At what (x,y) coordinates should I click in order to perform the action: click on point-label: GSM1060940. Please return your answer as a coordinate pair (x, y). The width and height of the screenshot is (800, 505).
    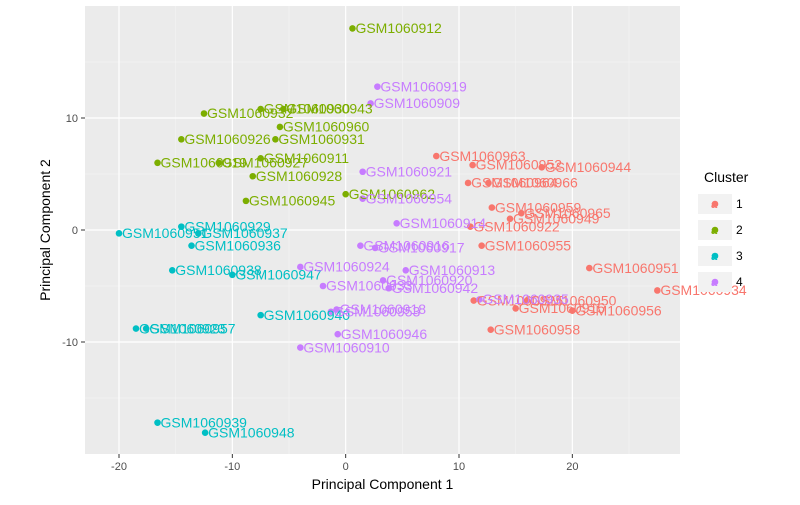
    Looking at the image, I should click on (307, 315).